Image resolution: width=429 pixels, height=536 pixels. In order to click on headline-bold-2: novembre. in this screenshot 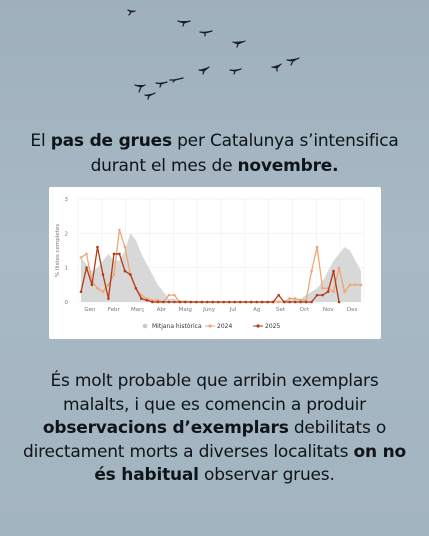, I will do `click(288, 166)`.